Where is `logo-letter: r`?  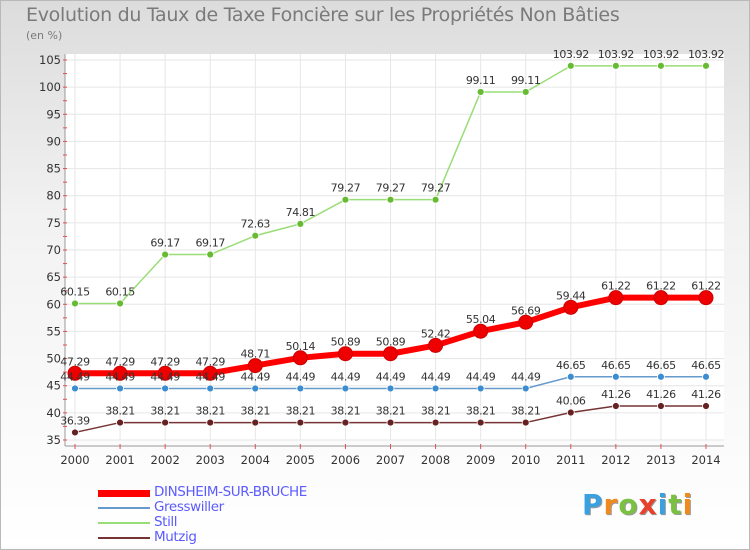 logo-letter: r is located at coordinates (611, 504).